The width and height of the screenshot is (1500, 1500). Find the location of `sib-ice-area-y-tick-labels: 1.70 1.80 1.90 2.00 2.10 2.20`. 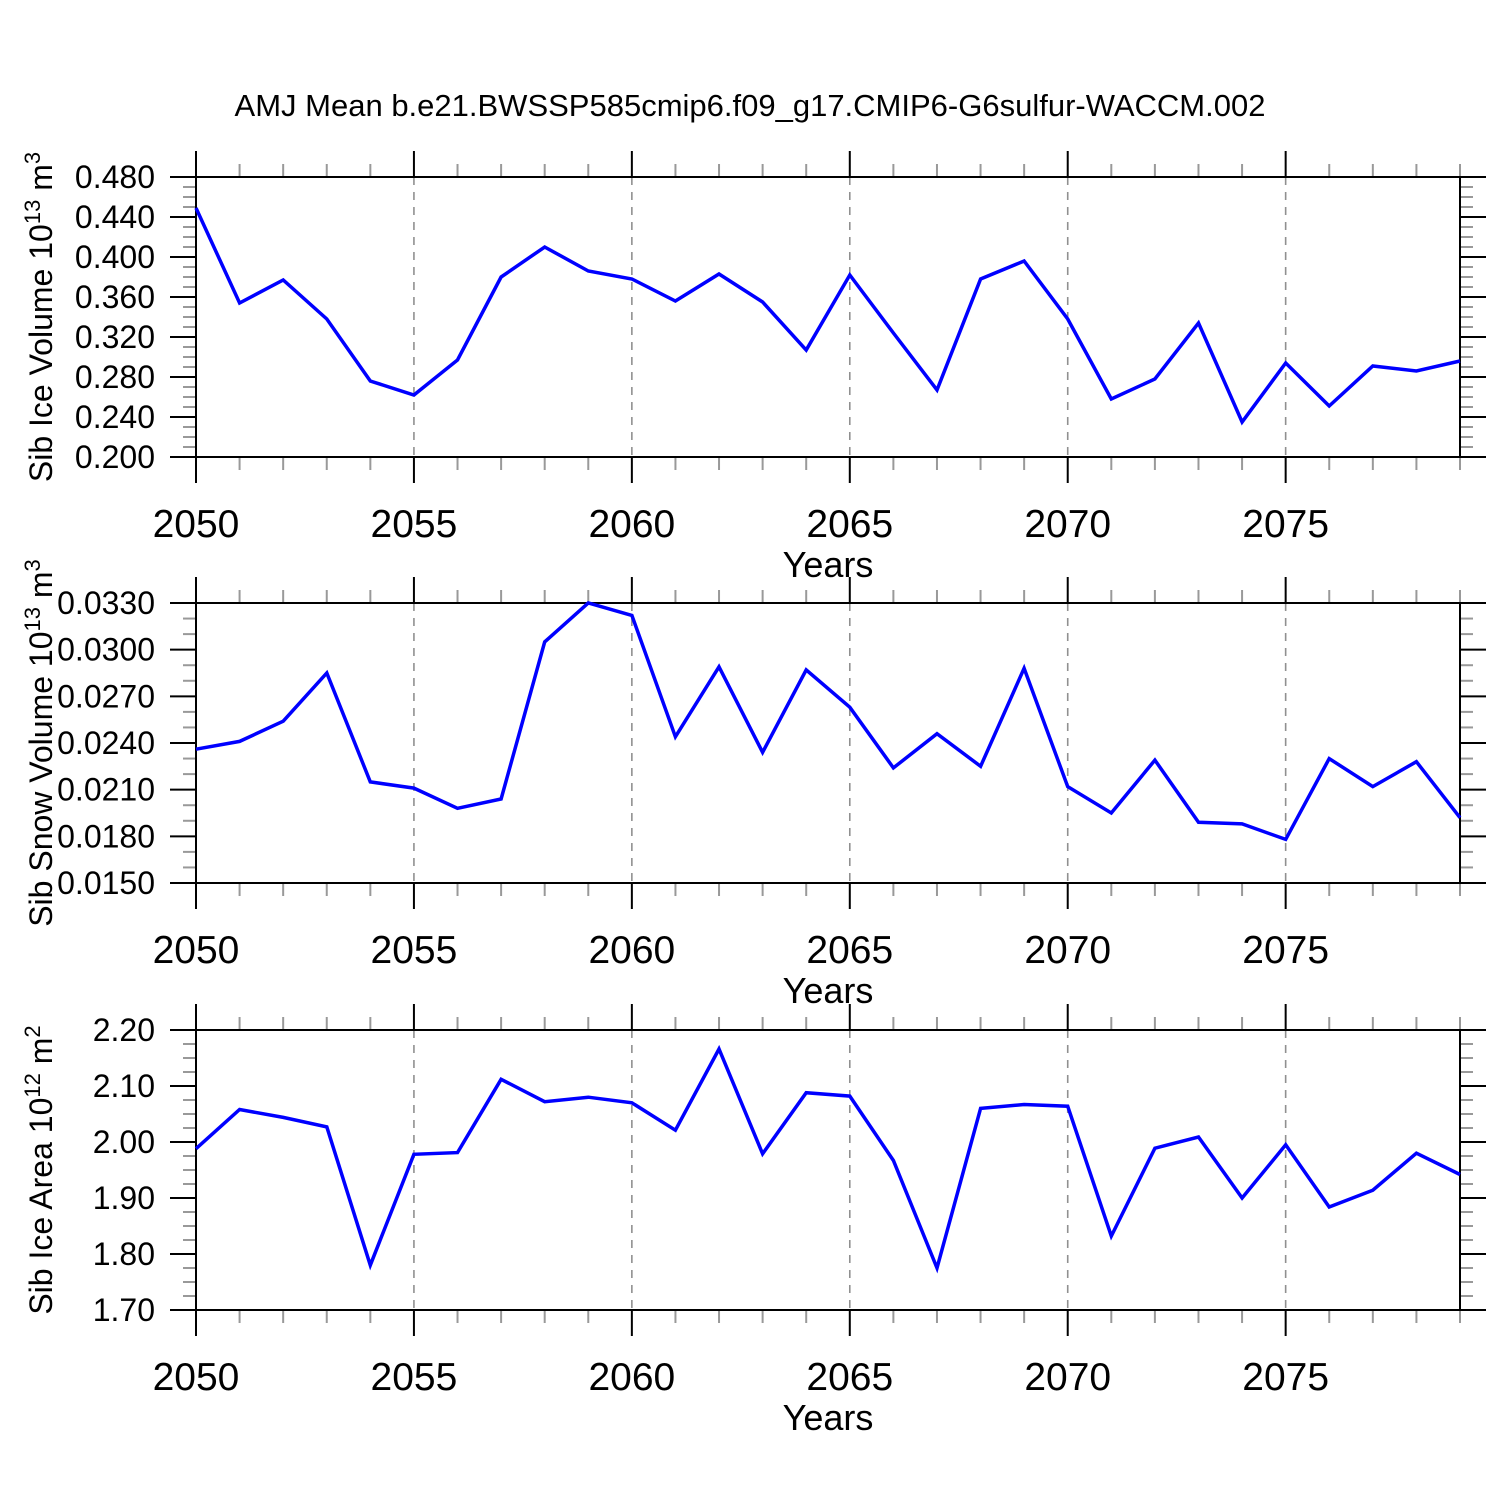

sib-ice-area-y-tick-labels: 1.70 1.80 1.90 2.00 2.10 2.20 is located at coordinates (124, 1170).